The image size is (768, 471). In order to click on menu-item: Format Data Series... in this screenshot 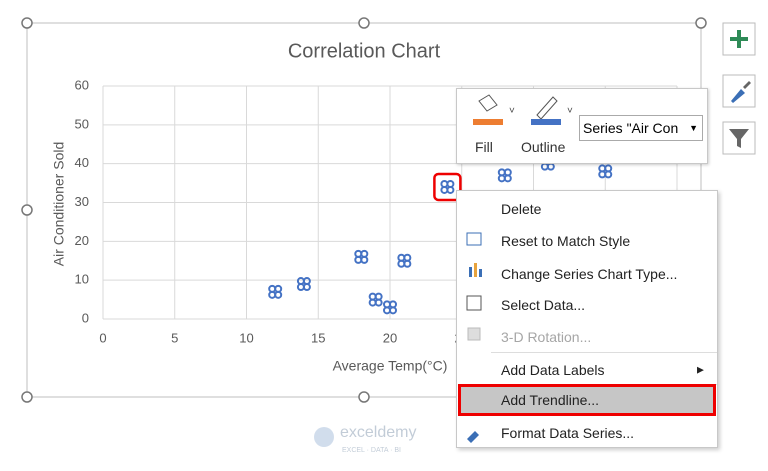, I will do `click(588, 433)`.